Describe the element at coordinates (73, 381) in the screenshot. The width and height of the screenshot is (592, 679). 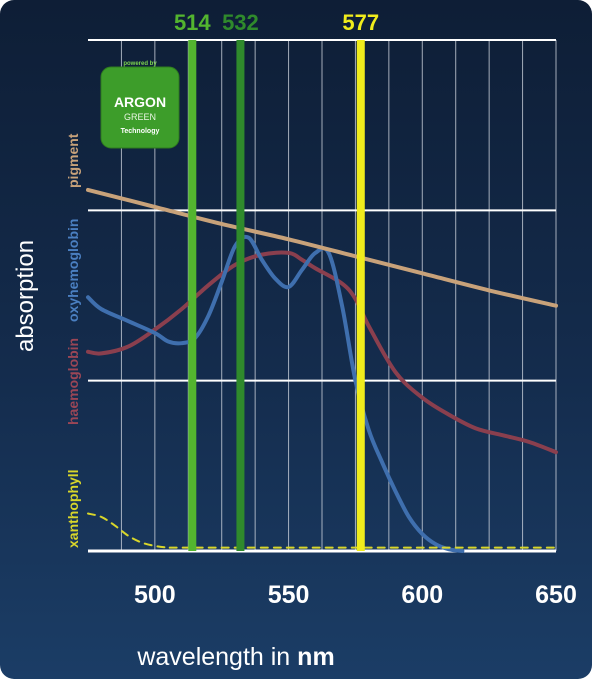
I see `legend-haemoglobin: haemoglobin` at that location.